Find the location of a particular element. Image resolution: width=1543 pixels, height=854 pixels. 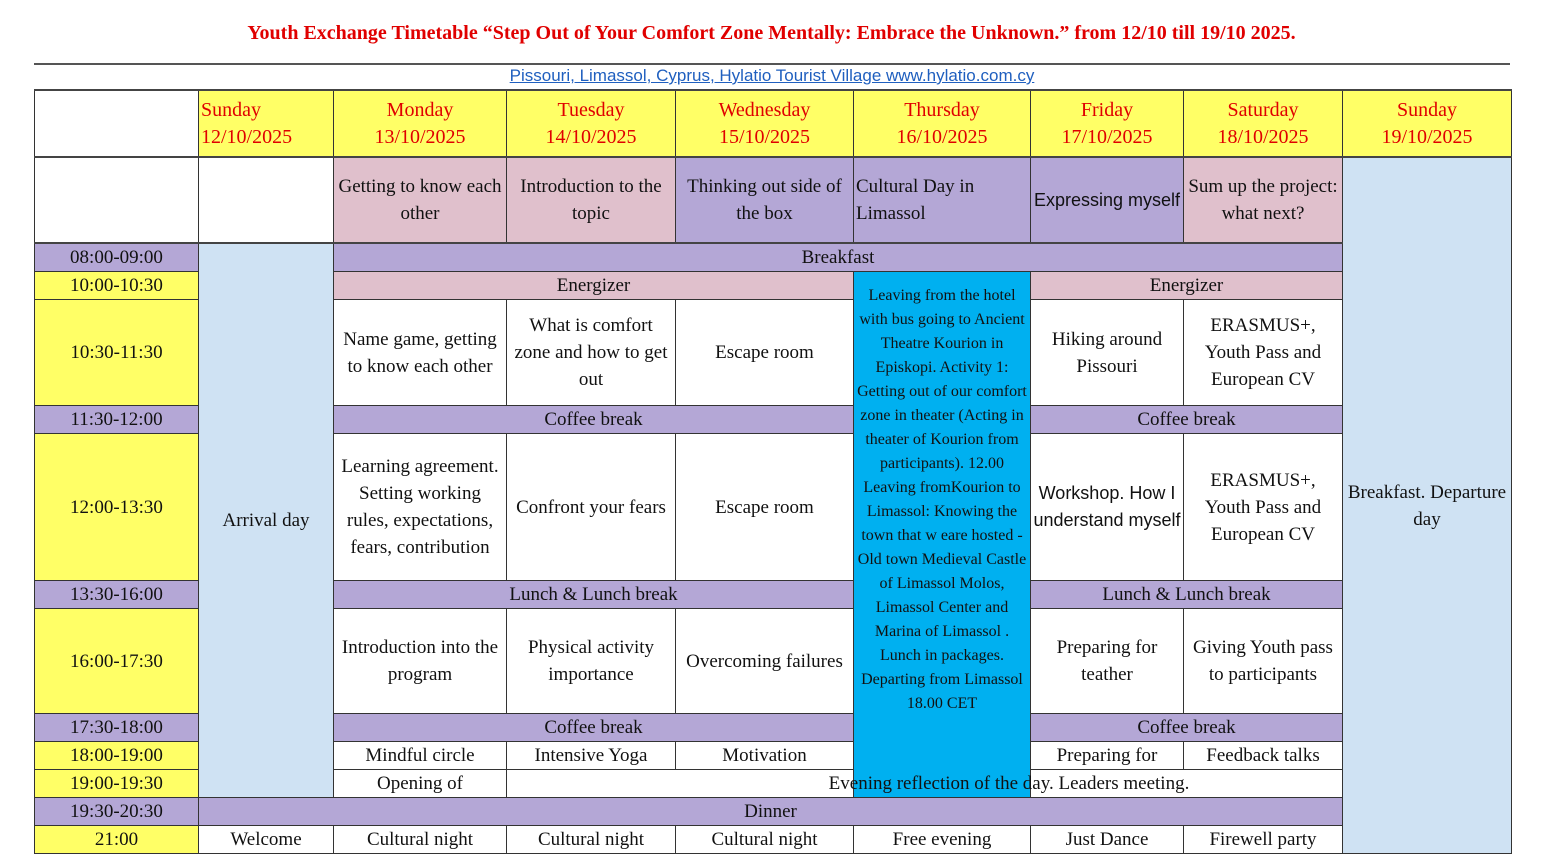

day-header: Saturday 18/10/2025 is located at coordinates (1263, 123).